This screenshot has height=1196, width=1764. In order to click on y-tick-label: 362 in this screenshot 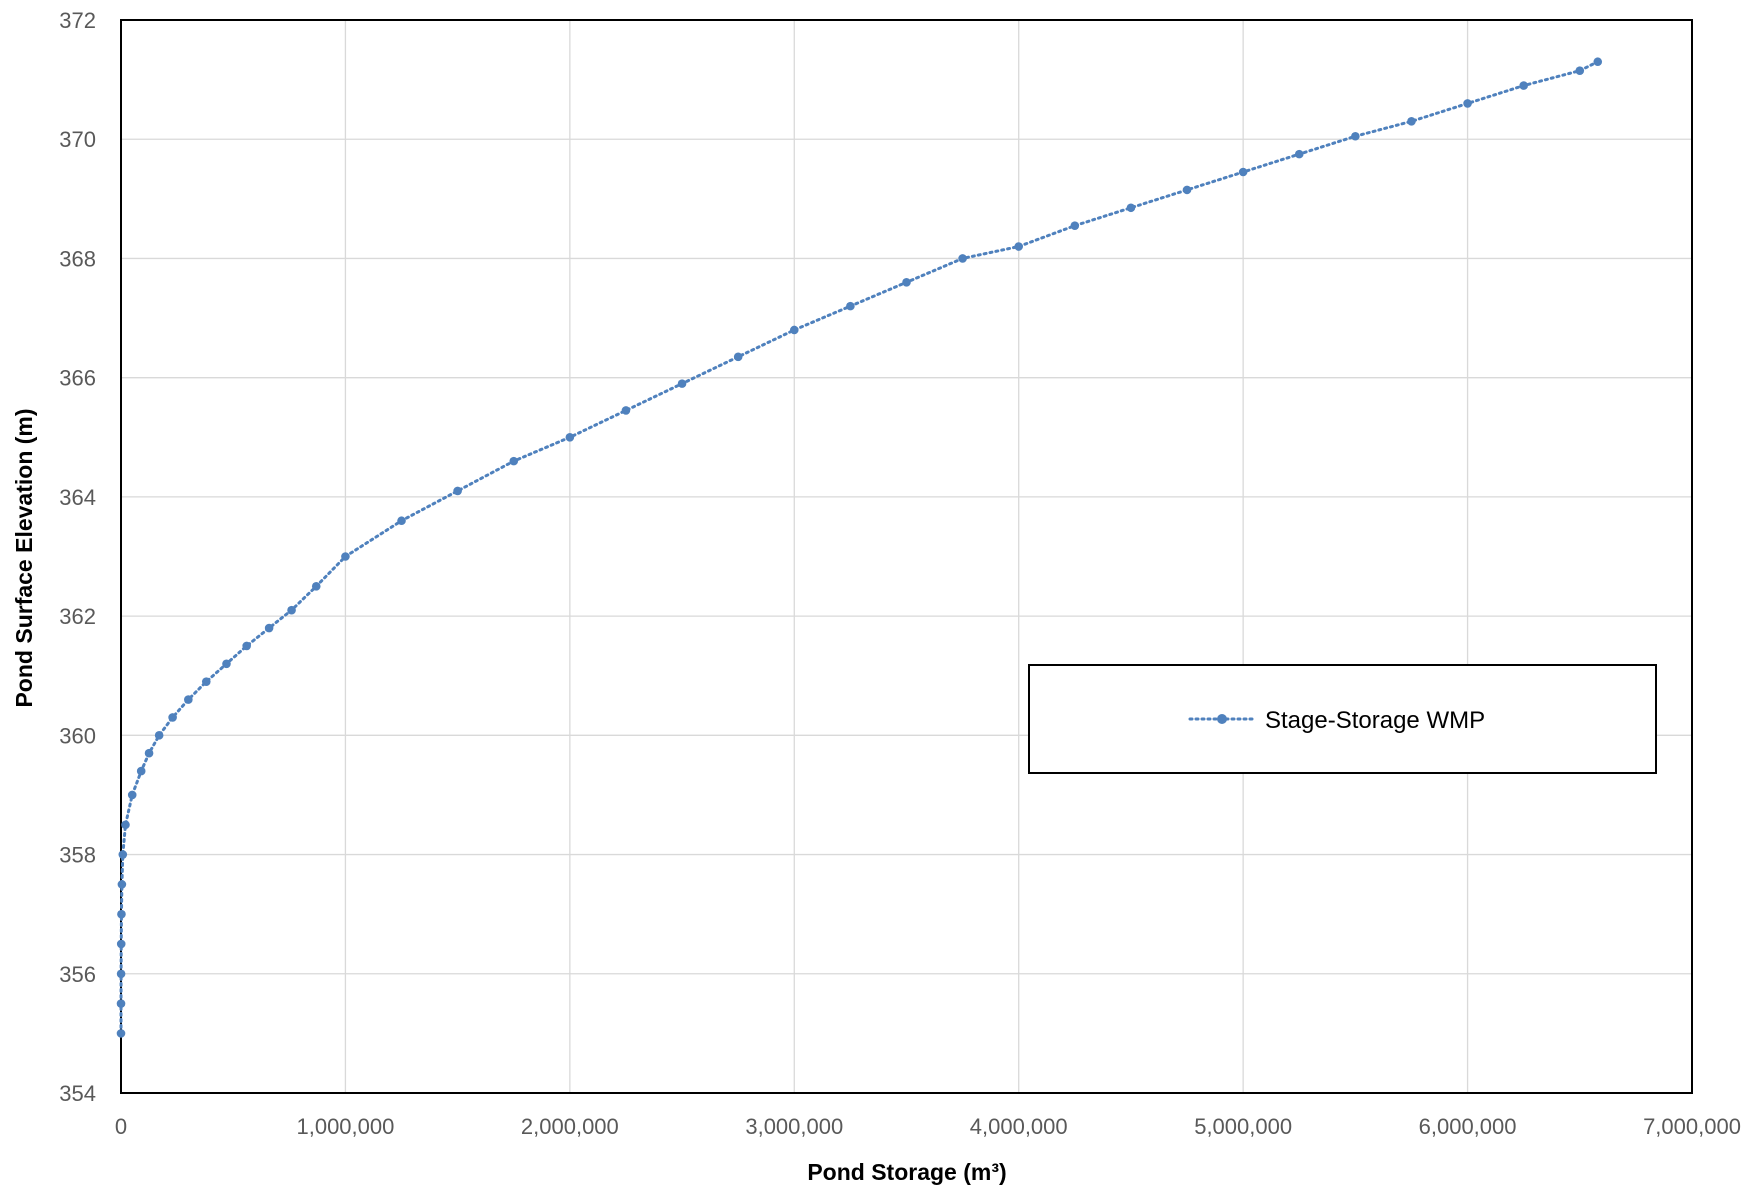, I will do `click(77, 616)`.